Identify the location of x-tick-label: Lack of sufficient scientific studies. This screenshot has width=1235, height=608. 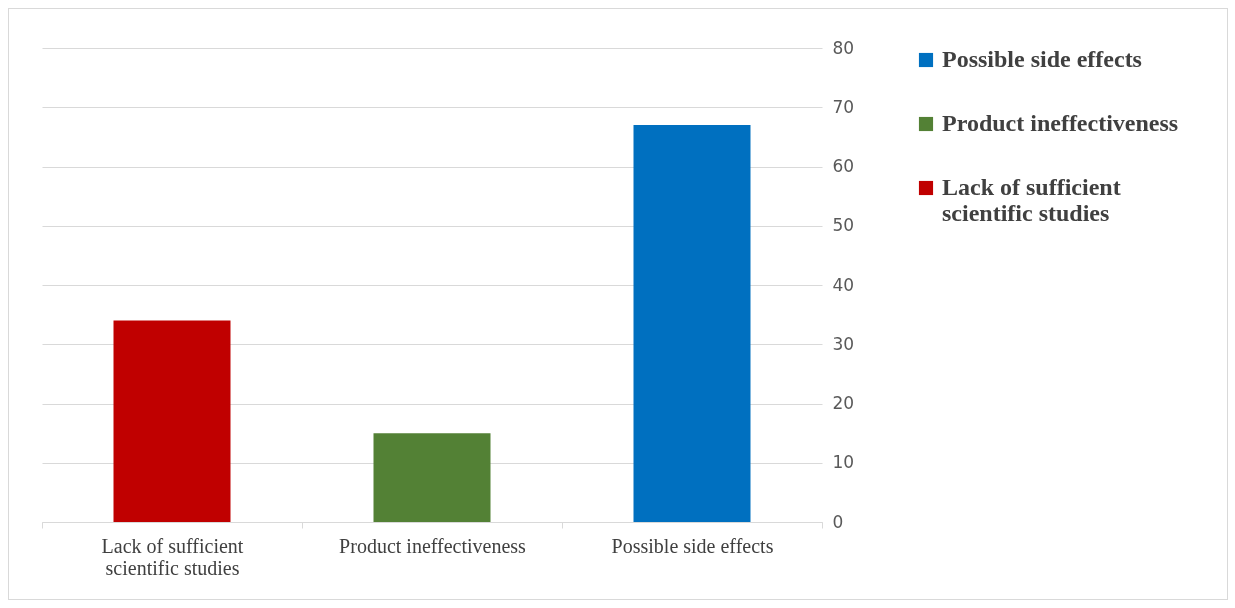
(172, 556).